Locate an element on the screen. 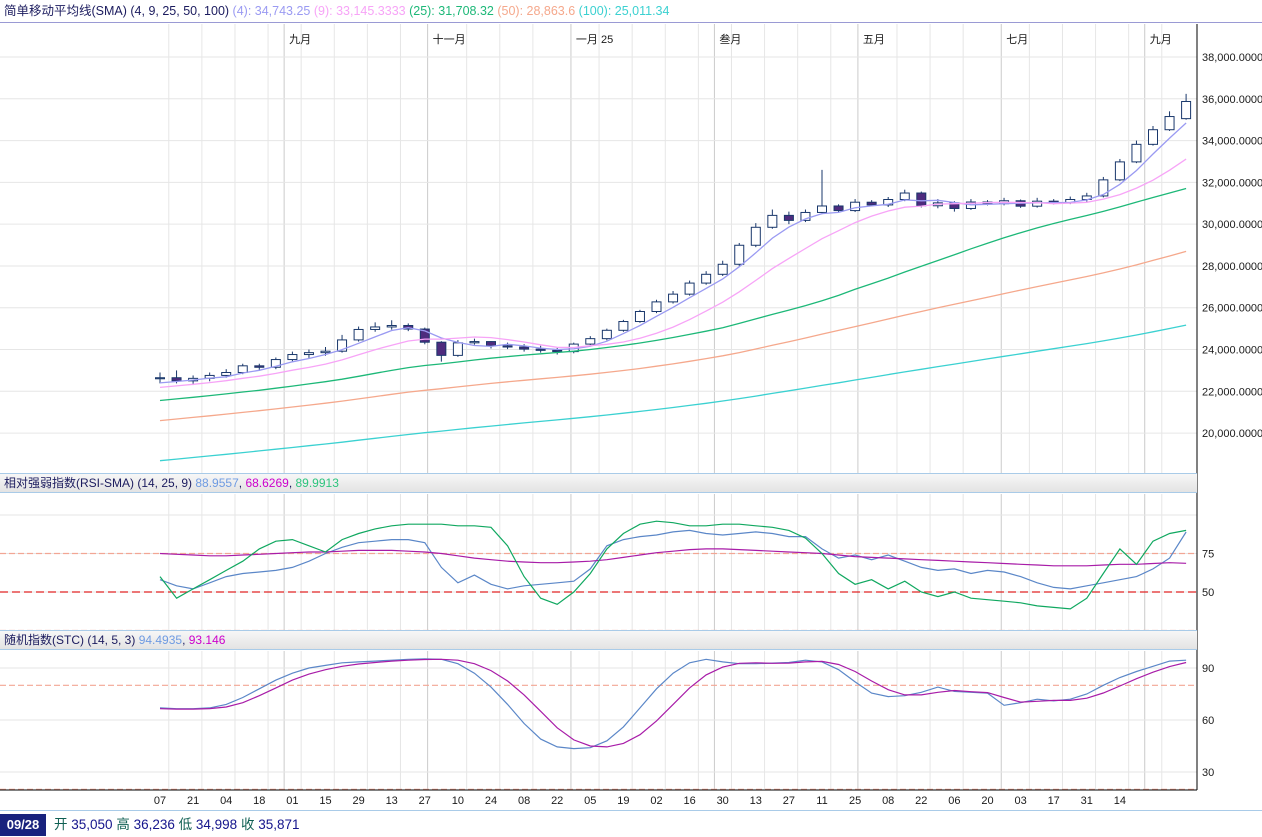  svg-text: 02 is located at coordinates (656, 801).